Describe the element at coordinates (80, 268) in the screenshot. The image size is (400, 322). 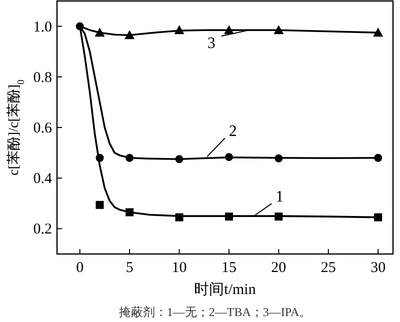
I see `x-tick-label: 0` at that location.